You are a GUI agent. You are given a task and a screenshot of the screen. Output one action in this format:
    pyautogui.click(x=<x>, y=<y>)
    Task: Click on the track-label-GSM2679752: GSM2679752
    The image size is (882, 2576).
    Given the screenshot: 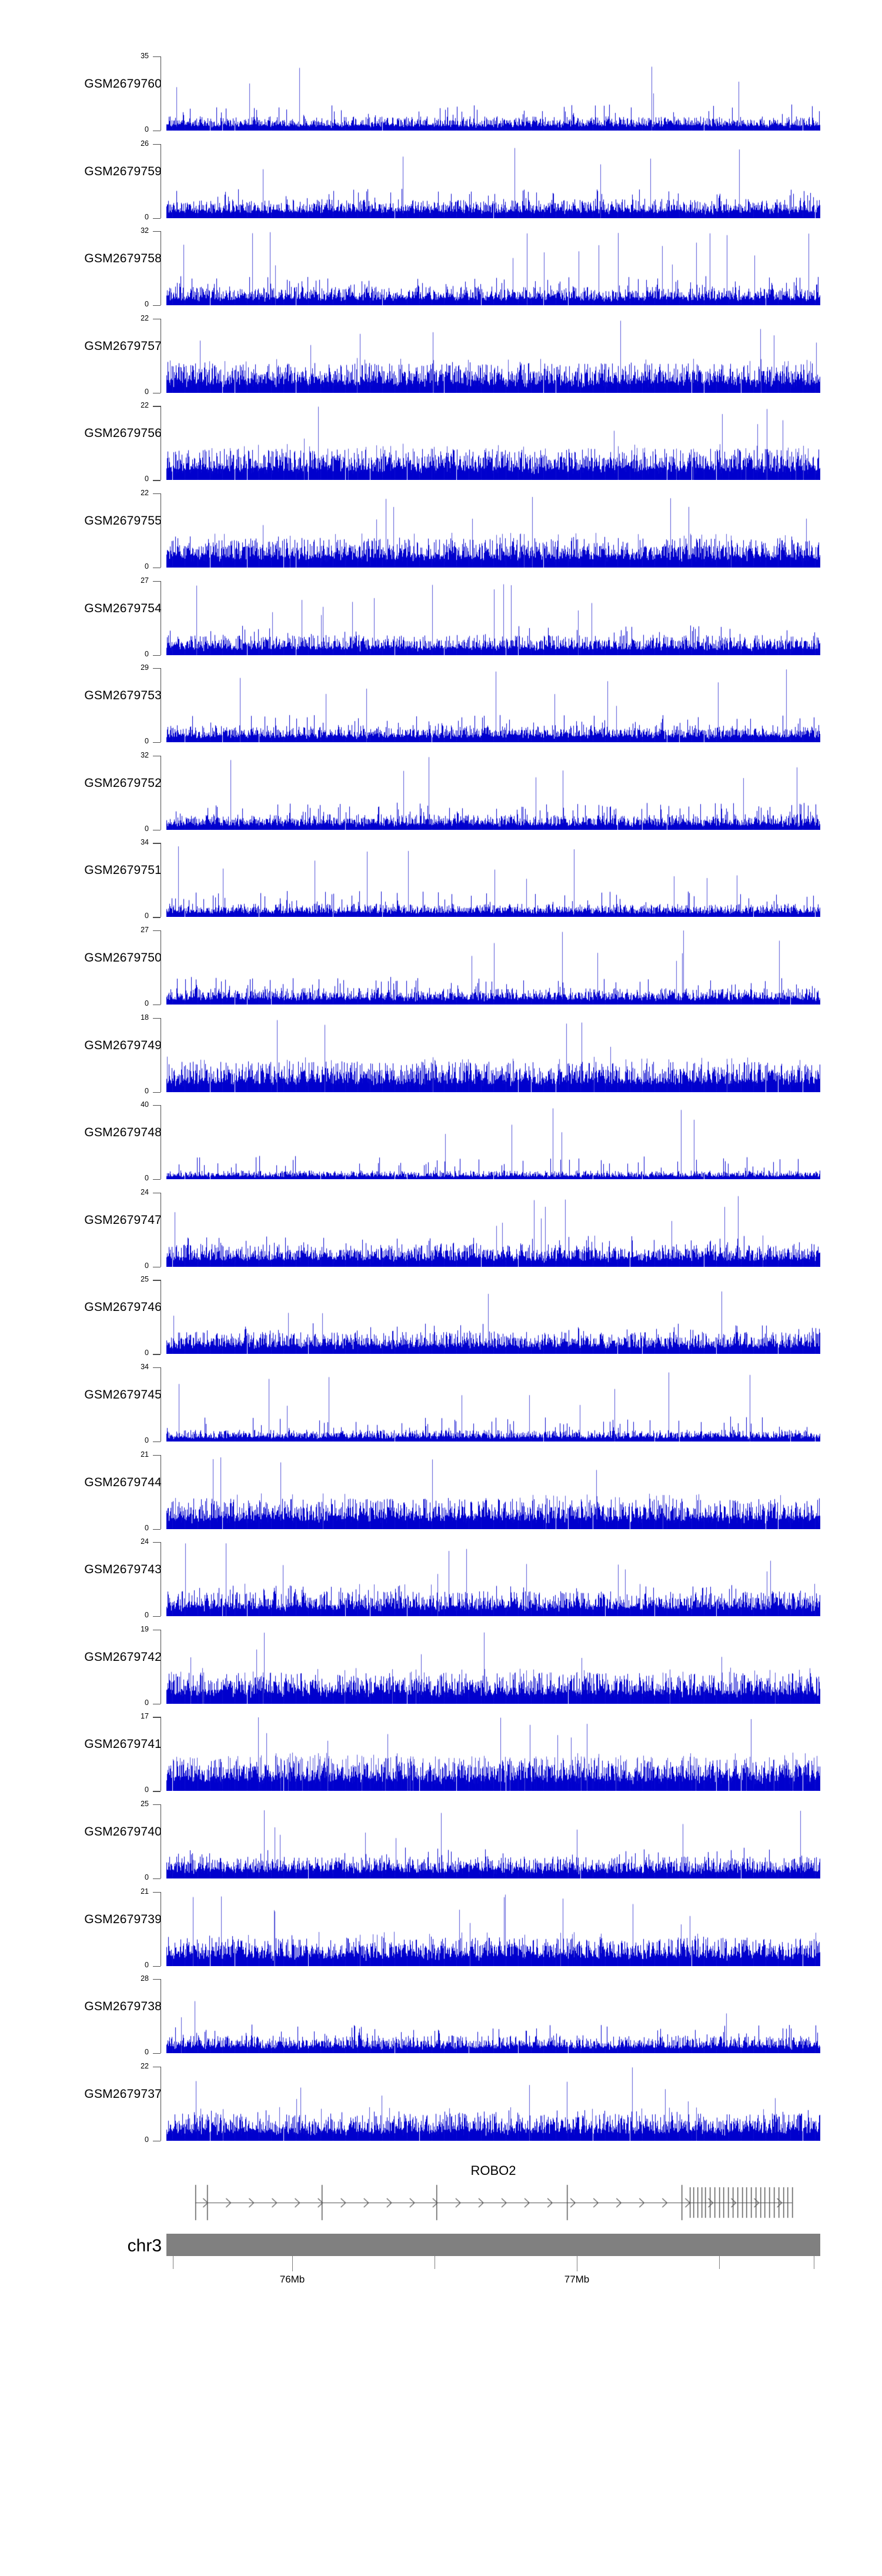 What is the action you would take?
    pyautogui.click(x=123, y=783)
    